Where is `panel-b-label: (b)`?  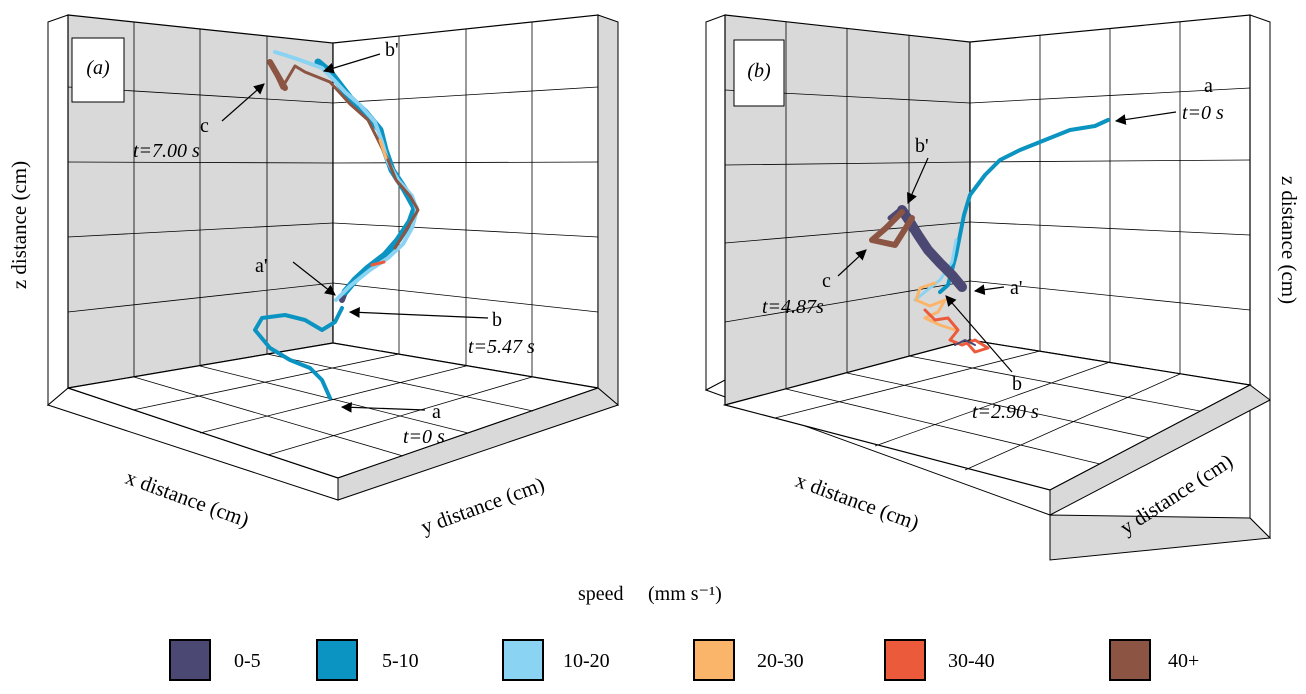 panel-b-label: (b) is located at coordinates (759, 71).